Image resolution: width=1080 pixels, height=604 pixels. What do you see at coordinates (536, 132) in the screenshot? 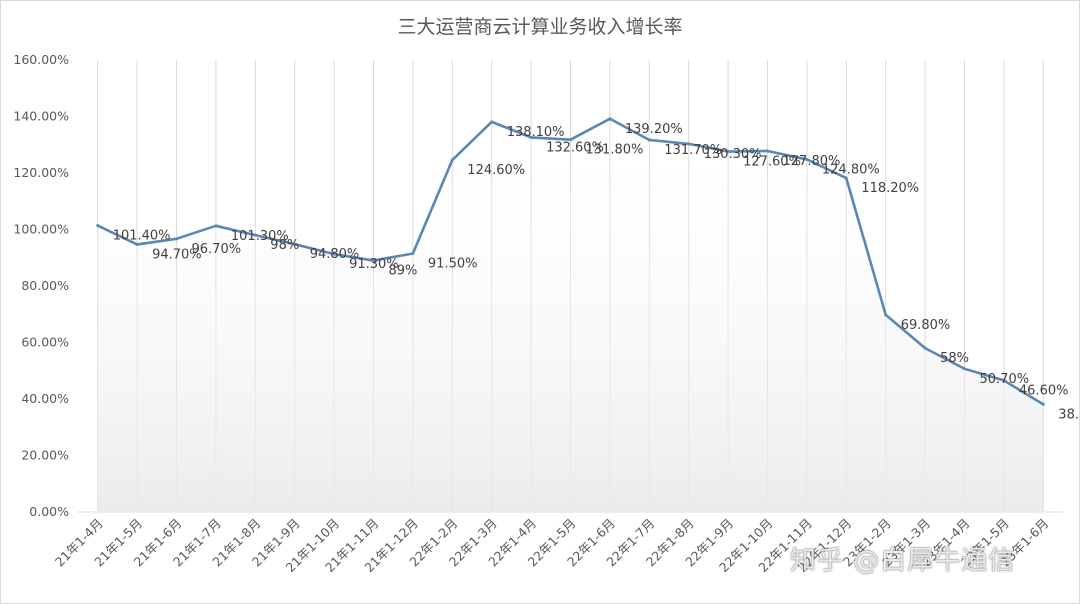
I see `data-label: 138.10%` at bounding box center [536, 132].